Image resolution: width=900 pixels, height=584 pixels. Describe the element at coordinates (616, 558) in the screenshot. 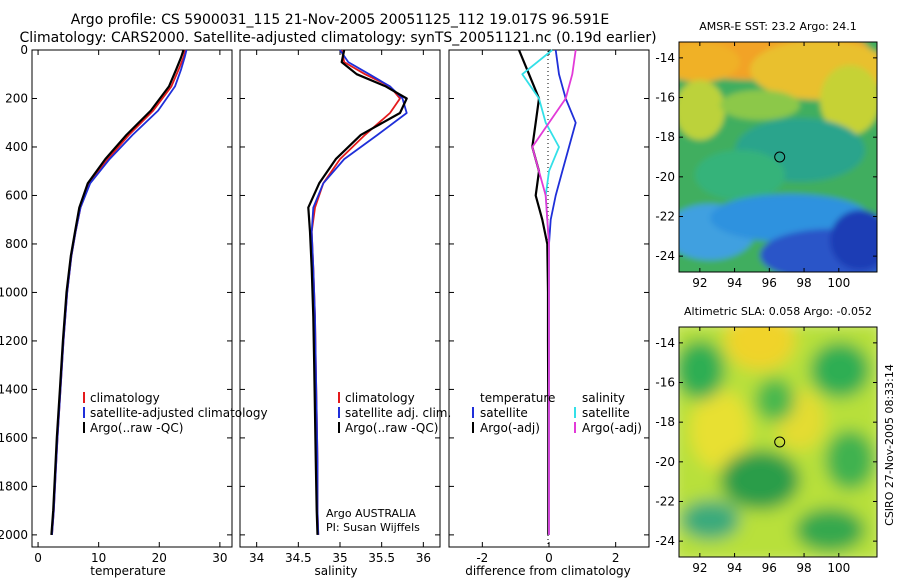

I see `x-tick-label: 2` at that location.